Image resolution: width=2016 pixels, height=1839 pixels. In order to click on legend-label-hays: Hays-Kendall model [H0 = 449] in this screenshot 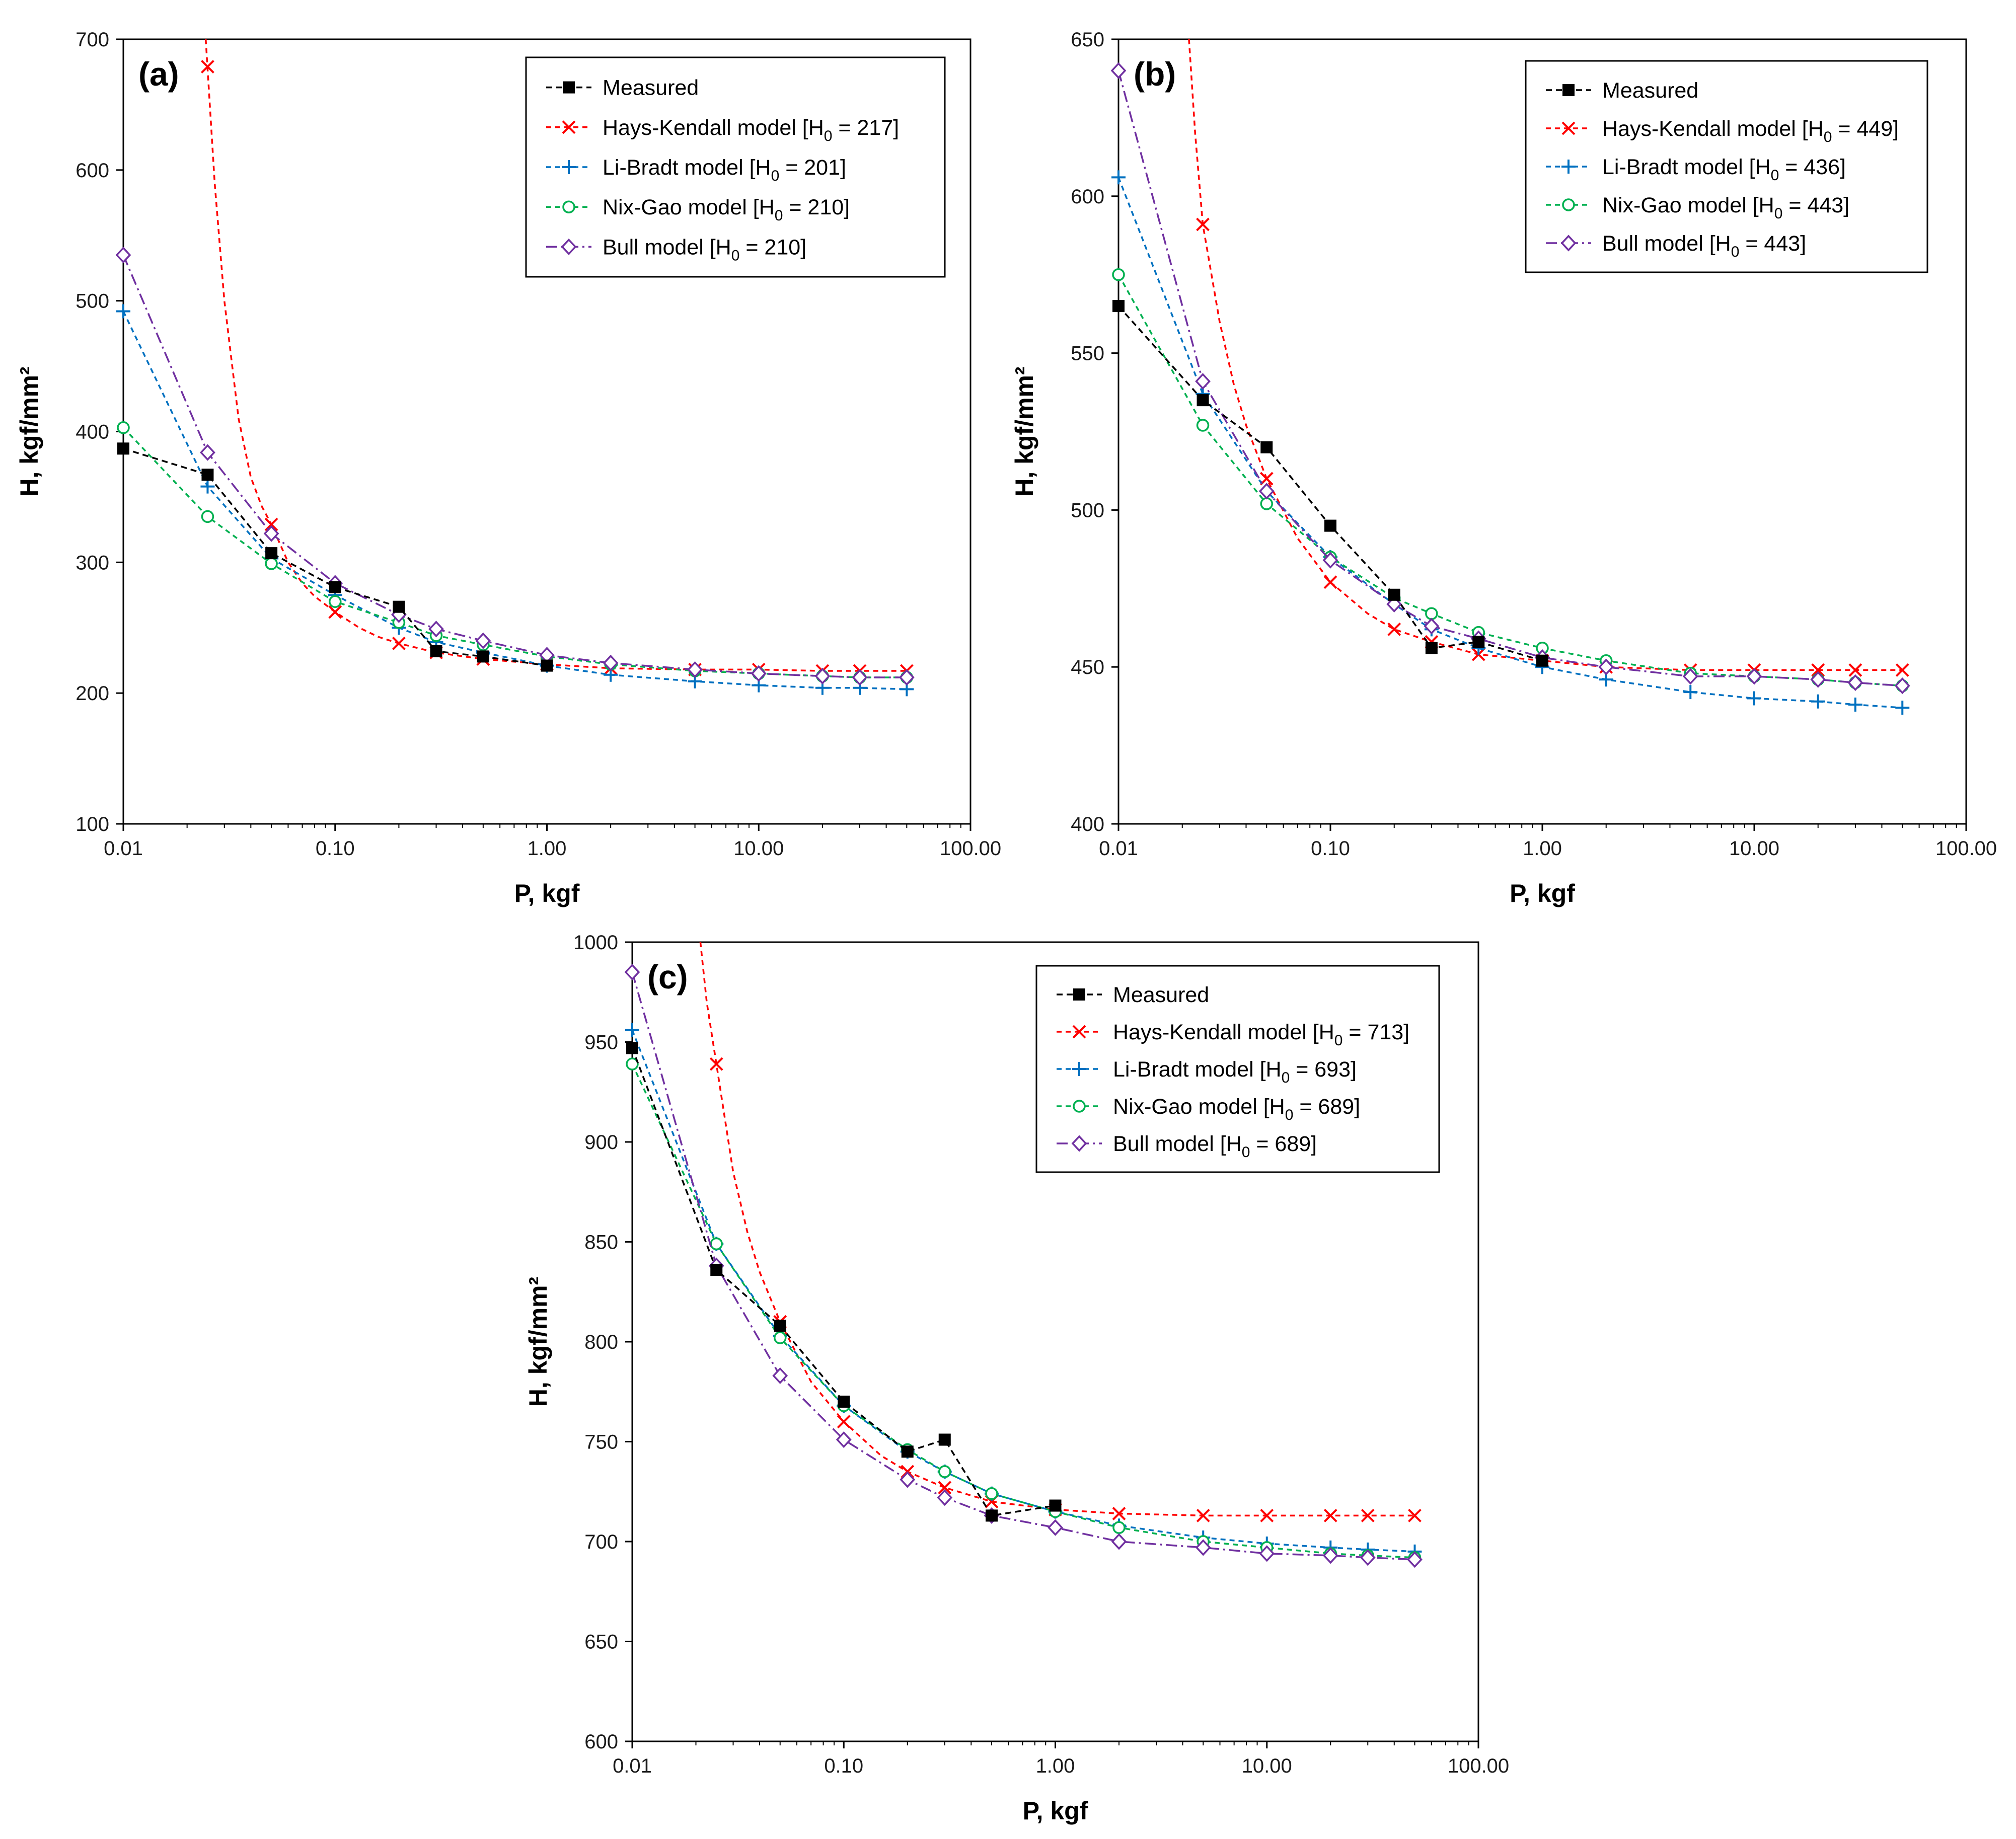, I will do `click(1750, 131)`.